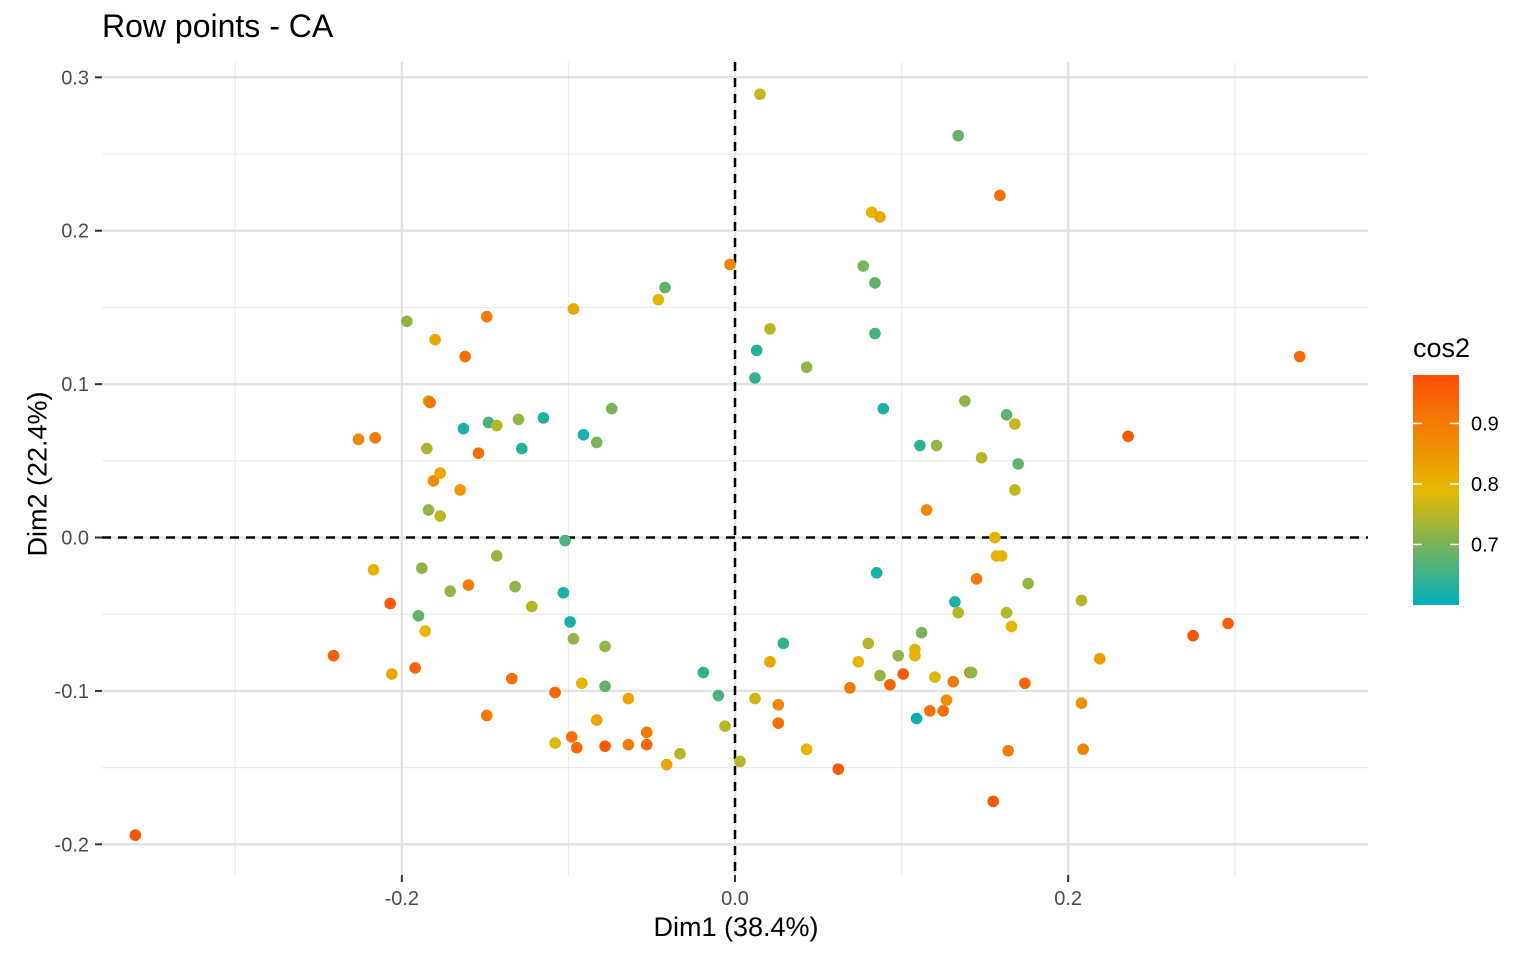 The width and height of the screenshot is (1536, 960). Describe the element at coordinates (72, 845) in the screenshot. I see `y-tick-label: -0.2` at that location.